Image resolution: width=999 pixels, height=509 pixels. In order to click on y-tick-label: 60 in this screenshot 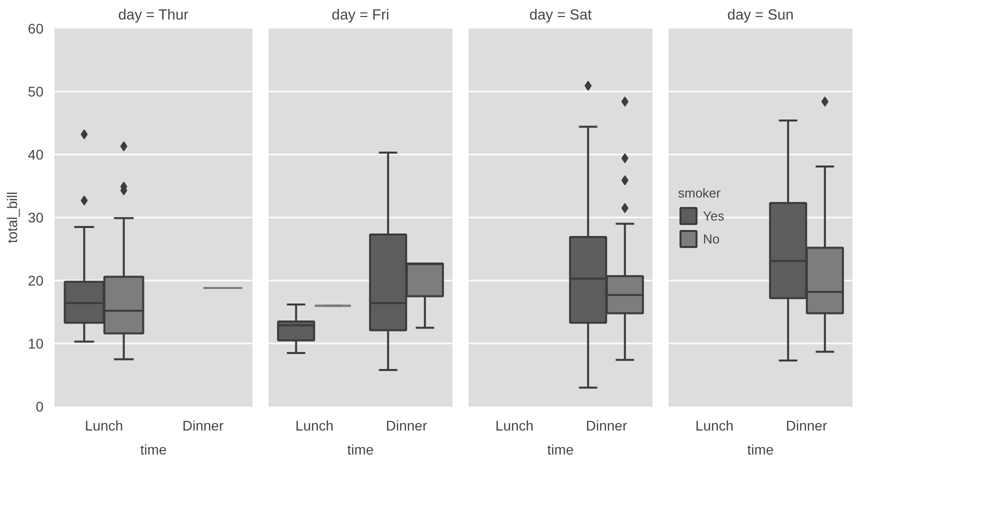, I will do `click(36, 28)`.